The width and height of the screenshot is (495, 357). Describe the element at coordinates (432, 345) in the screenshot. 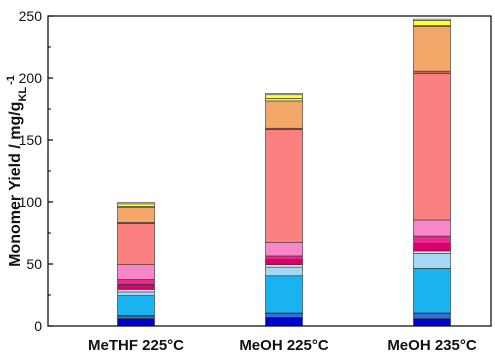

I see `x-category-label: MeOH 235°C` at that location.